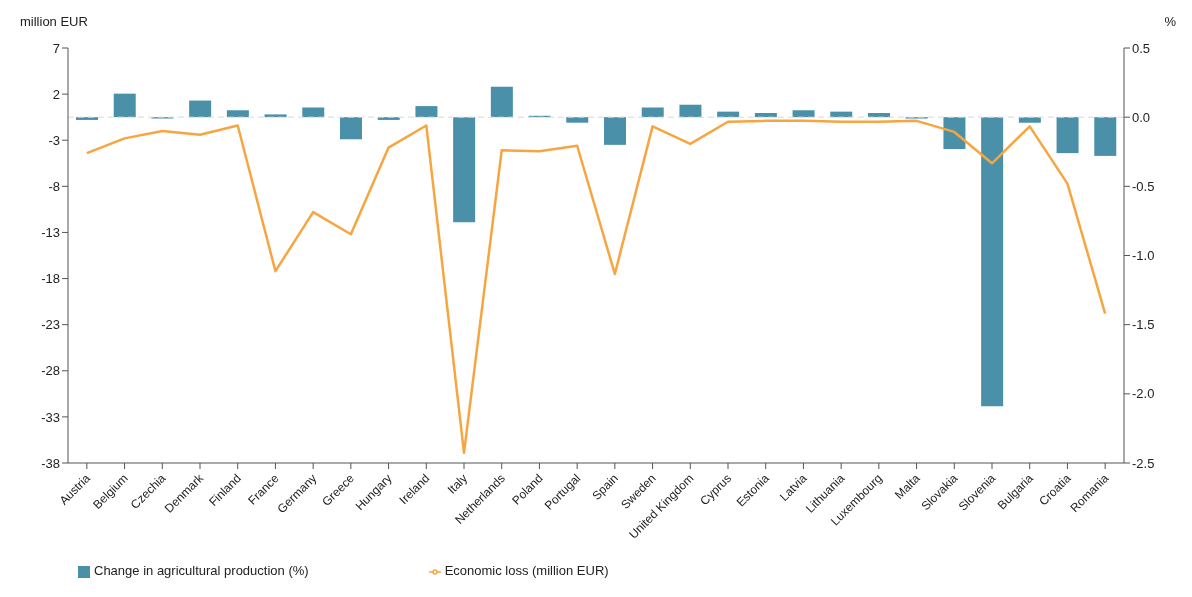 The width and height of the screenshot is (1192, 597). Describe the element at coordinates (1143, 325) in the screenshot. I see `y2-tick-label: -1.5` at that location.